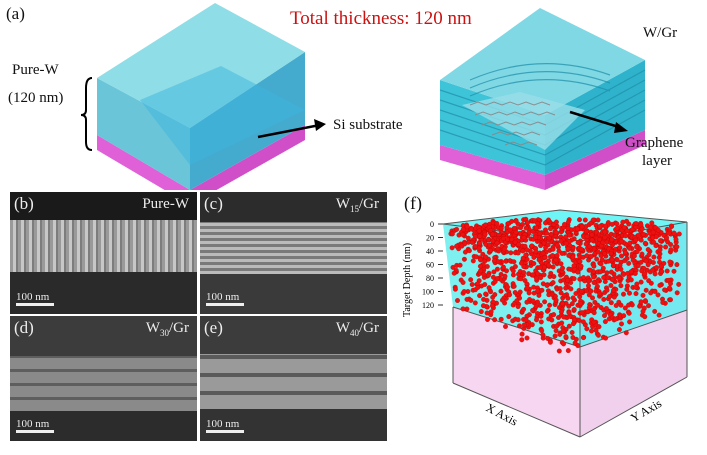 The height and width of the screenshot is (455, 707). Describe the element at coordinates (213, 203) in the screenshot. I see `panel-label: (c)` at that location.